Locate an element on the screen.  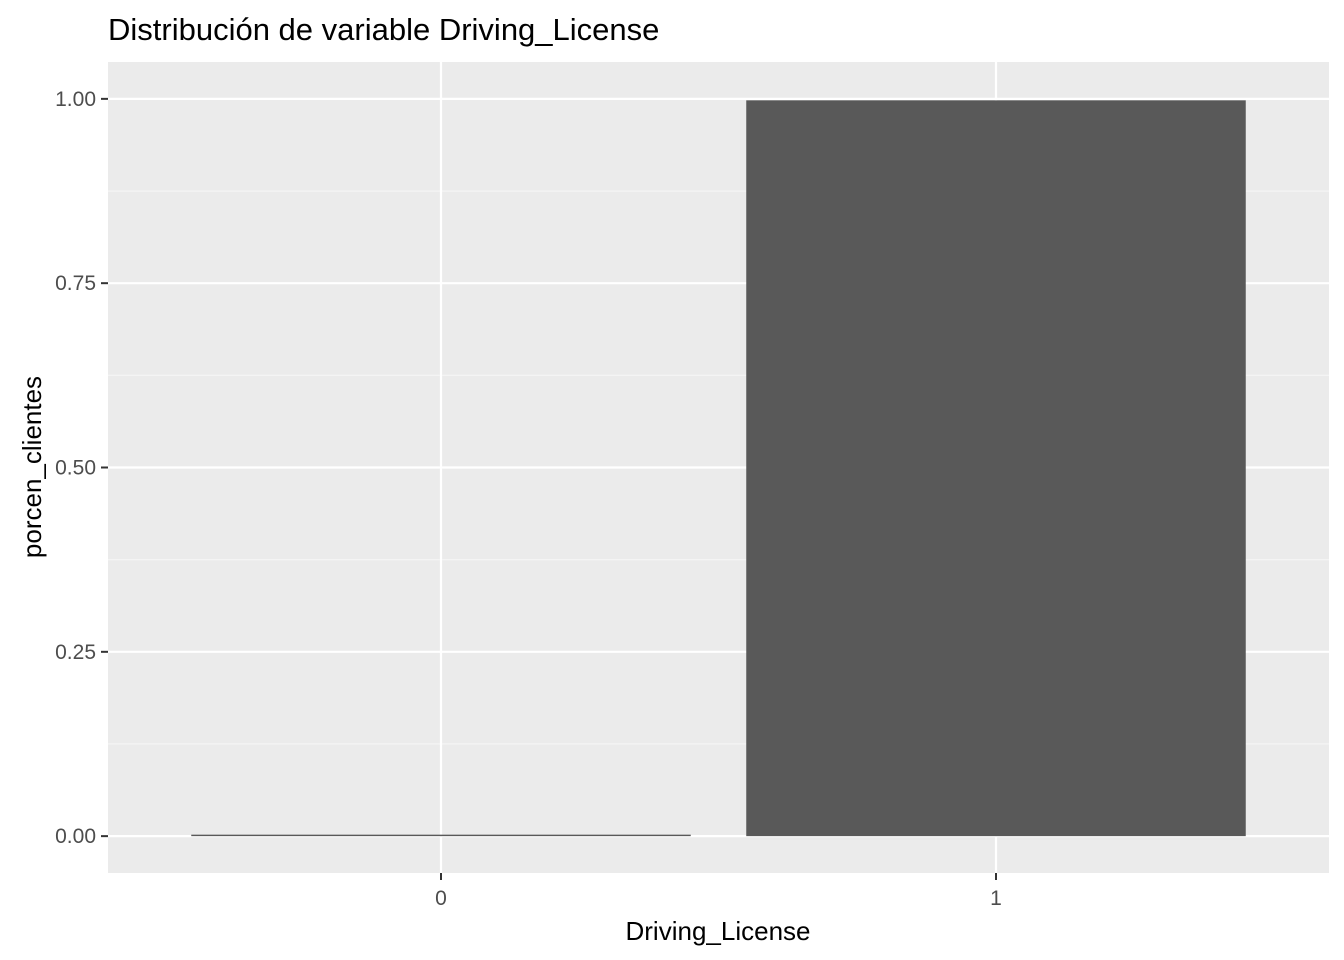
y-tick-label: 0.00 is located at coordinates (75, 836).